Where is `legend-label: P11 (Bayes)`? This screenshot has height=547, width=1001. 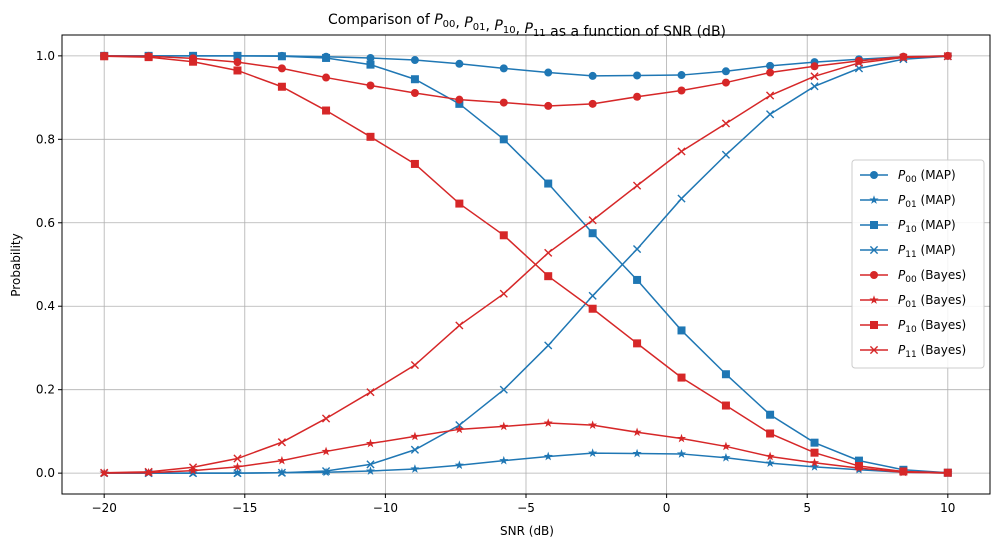 legend-label: P11 (Bayes) is located at coordinates (932, 351).